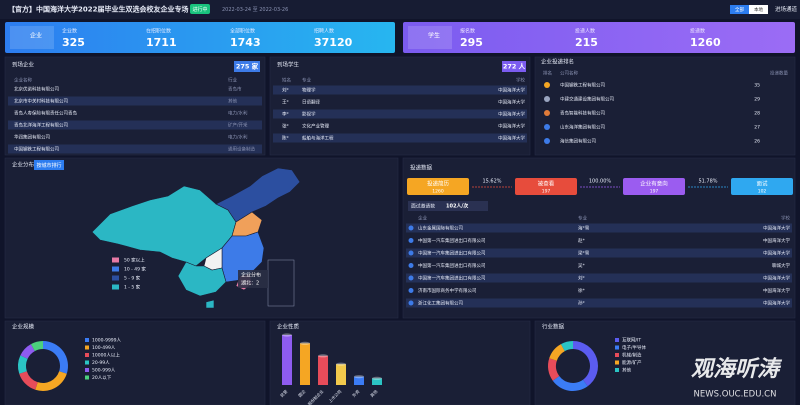 Image resolution: width=800 pixels, height=405 pixels. I want to click on student-stats, so click(599, 37).